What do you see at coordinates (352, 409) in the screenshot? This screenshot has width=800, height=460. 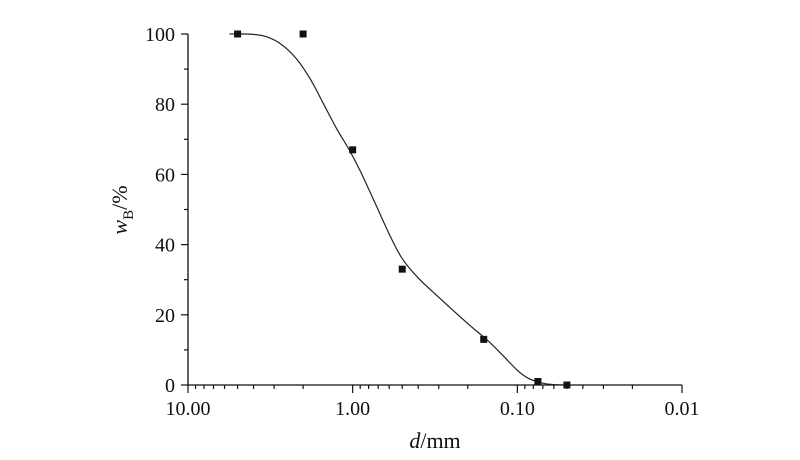 I see `x-tick-label: 1.00` at bounding box center [352, 409].